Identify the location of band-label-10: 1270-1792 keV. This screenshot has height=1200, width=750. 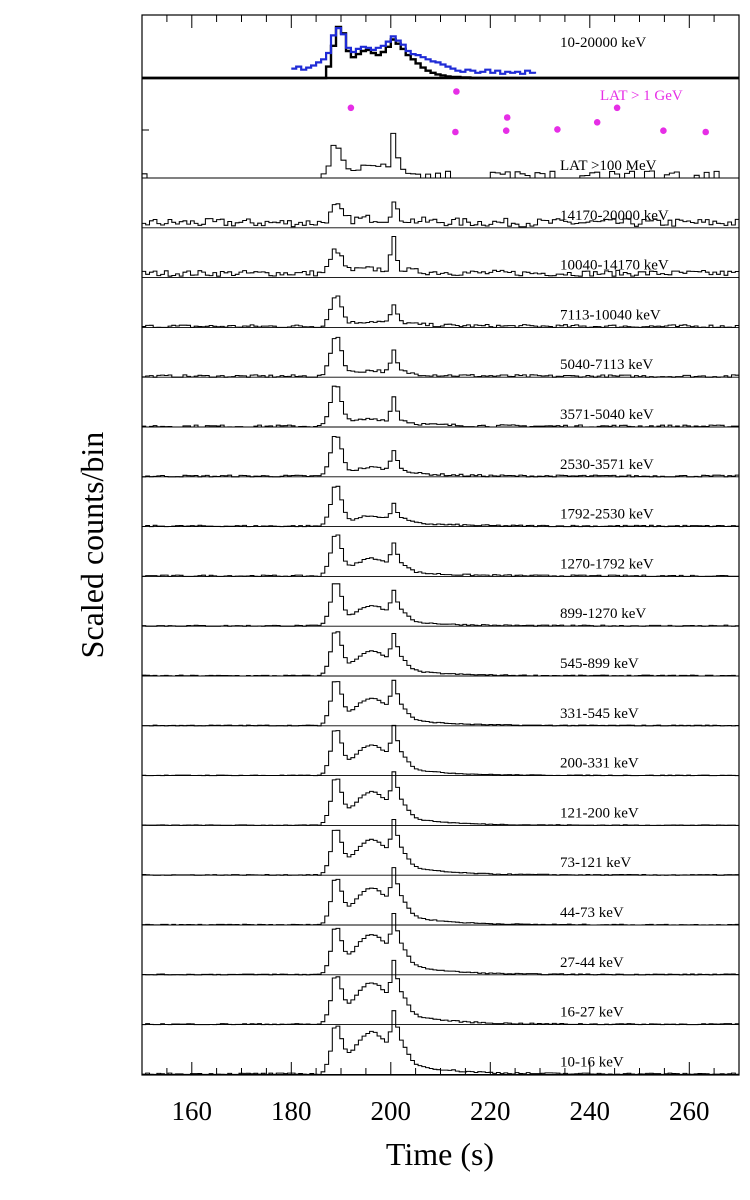
(607, 564).